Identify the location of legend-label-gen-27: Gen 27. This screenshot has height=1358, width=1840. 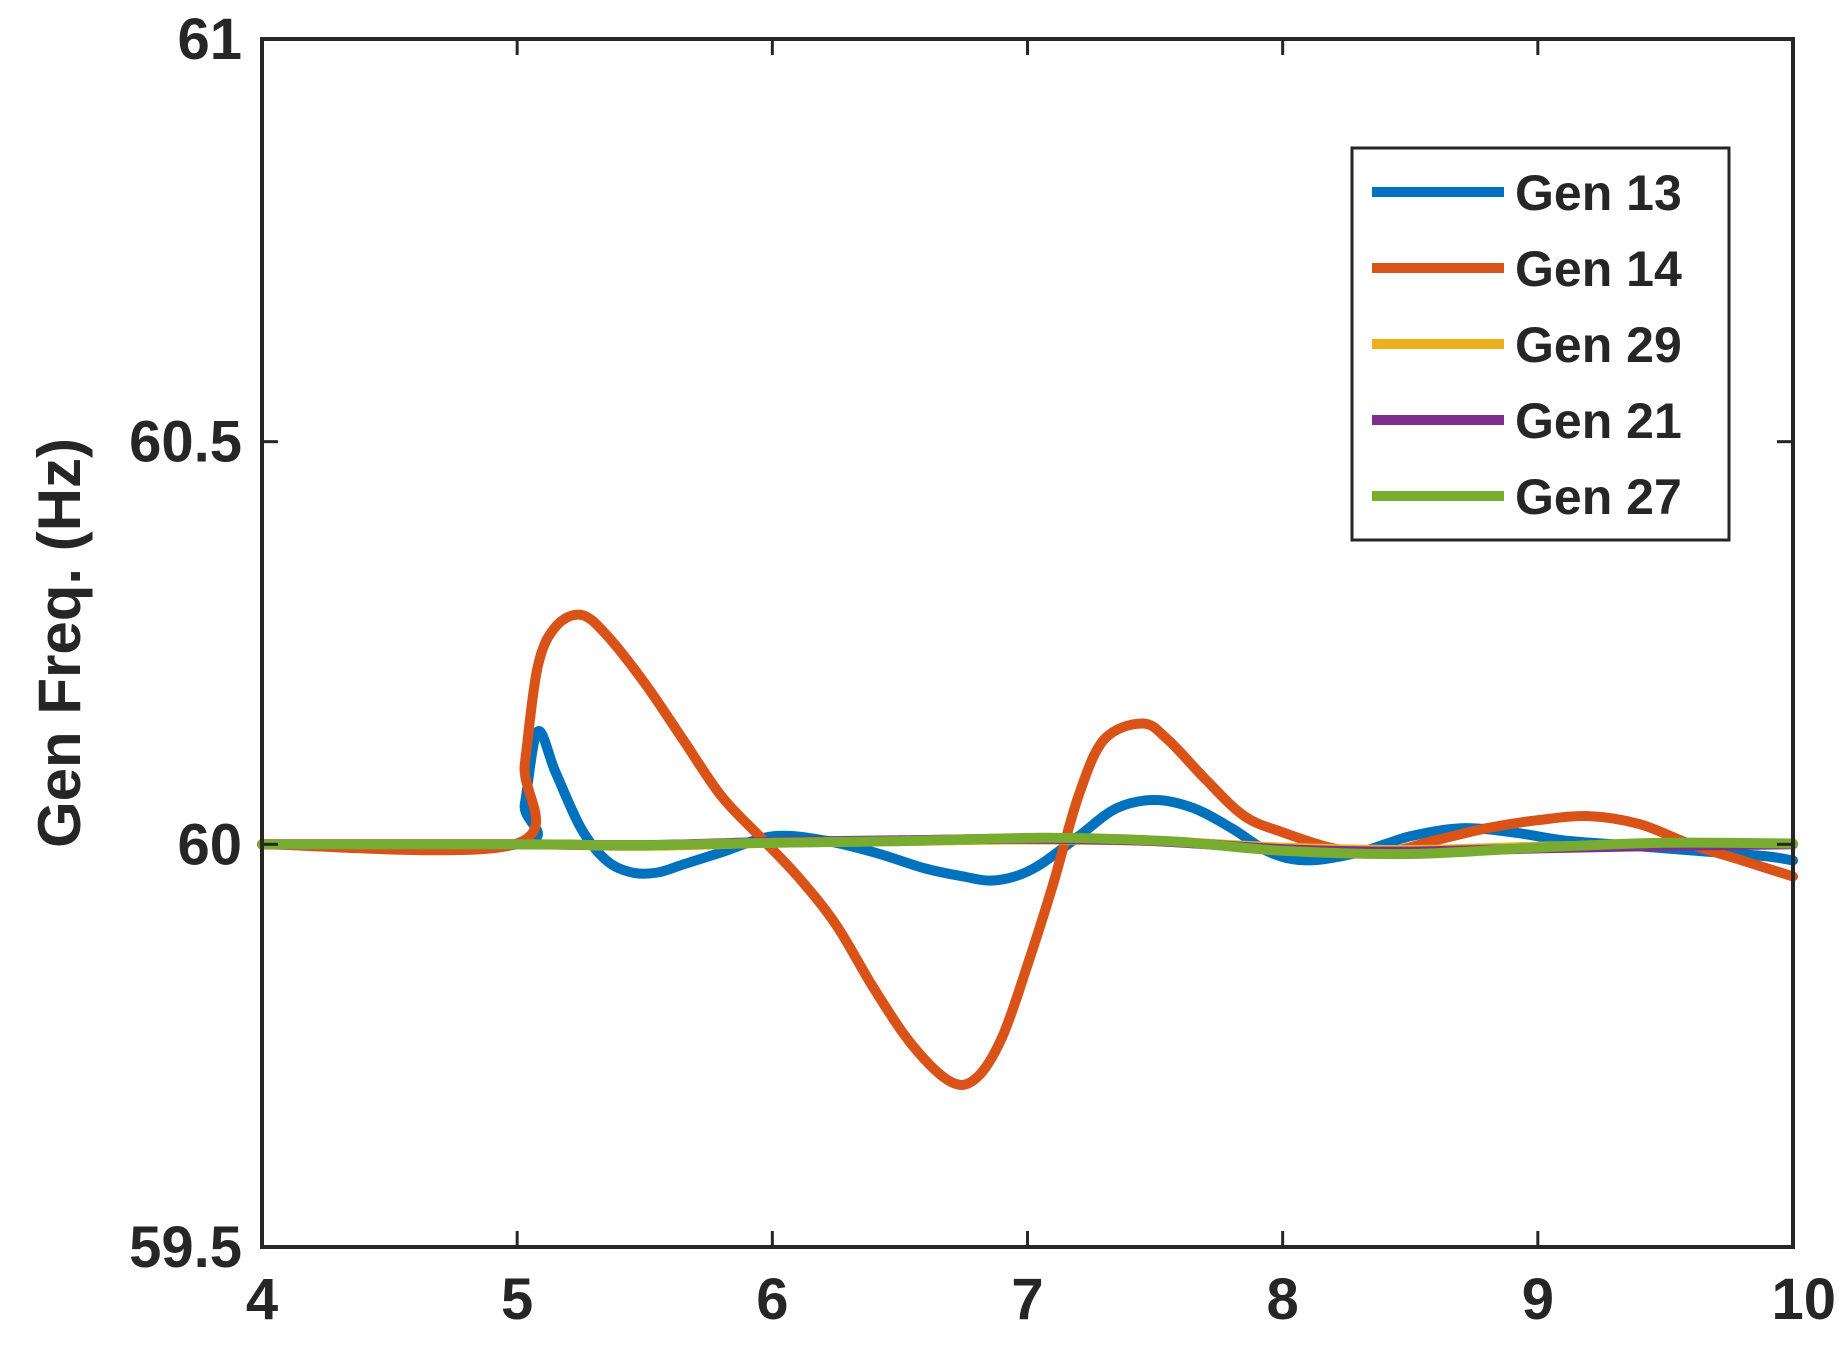
(1598, 497).